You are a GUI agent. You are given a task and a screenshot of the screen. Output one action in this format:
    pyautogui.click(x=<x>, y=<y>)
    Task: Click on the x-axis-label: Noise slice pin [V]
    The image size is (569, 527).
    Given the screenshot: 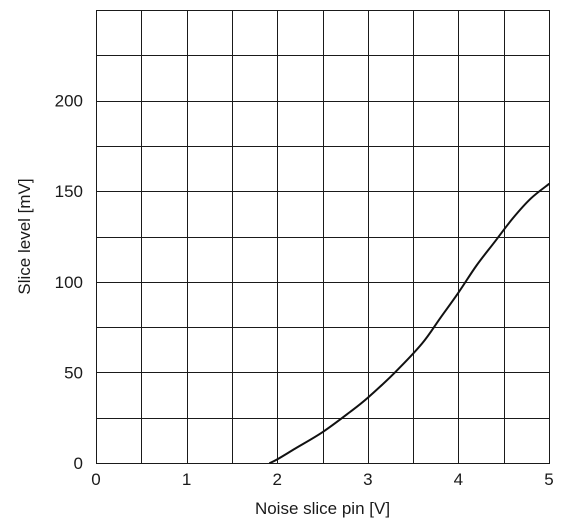 What is the action you would take?
    pyautogui.click(x=322, y=508)
    